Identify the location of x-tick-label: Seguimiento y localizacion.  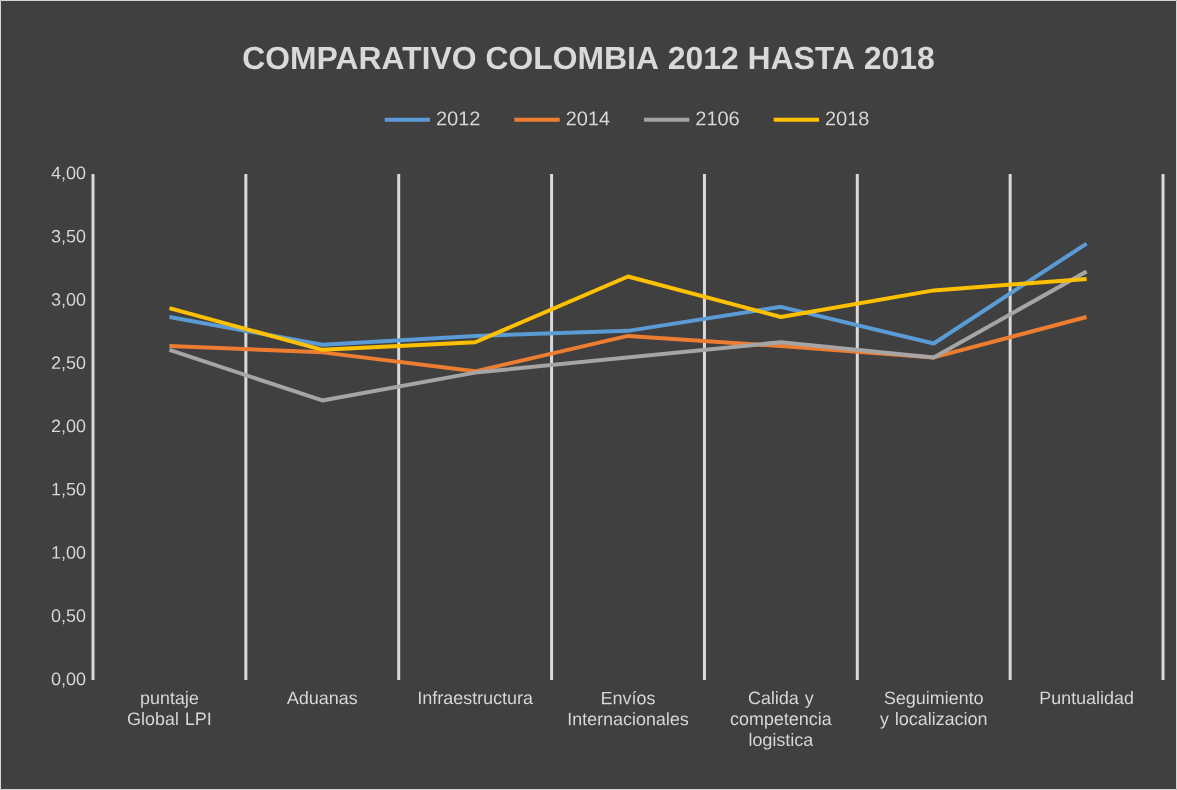
(933, 710).